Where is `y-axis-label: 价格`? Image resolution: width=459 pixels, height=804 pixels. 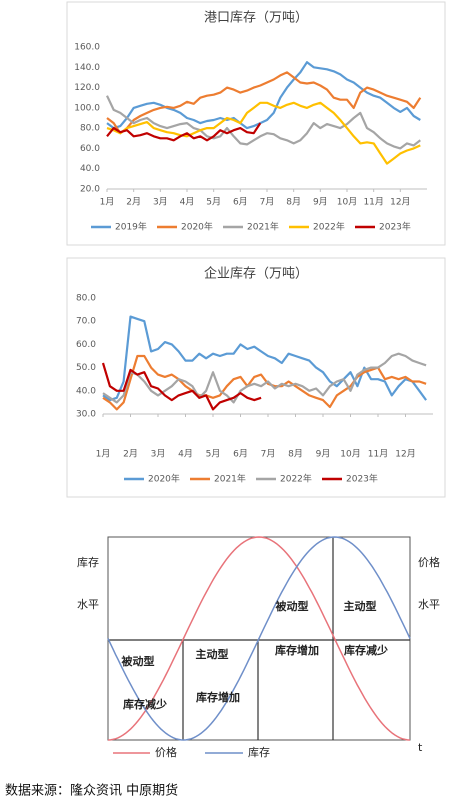
y-axis-label: 价格 is located at coordinates (429, 562).